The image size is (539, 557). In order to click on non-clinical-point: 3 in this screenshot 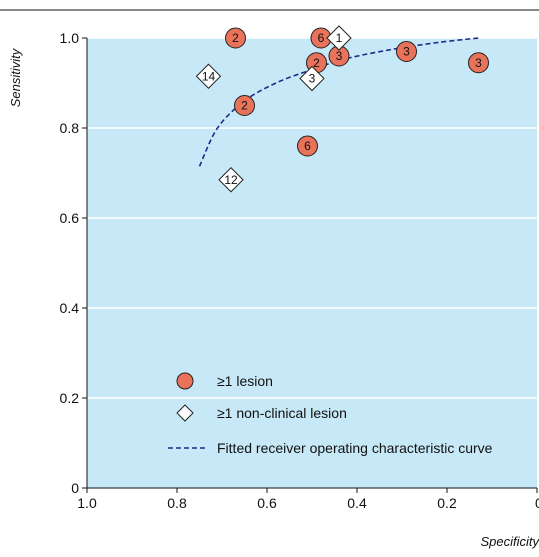, I will do `click(312, 78)`.